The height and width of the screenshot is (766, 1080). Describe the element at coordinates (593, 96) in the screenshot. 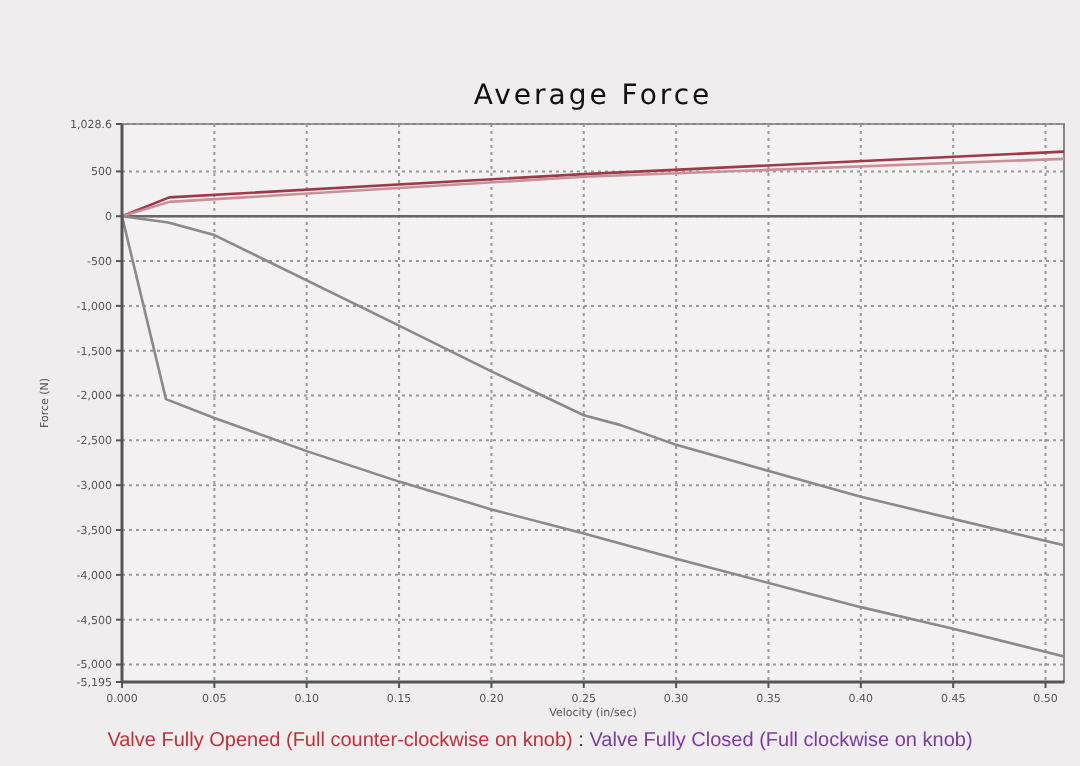

I see `chart-title: Average Force` at that location.